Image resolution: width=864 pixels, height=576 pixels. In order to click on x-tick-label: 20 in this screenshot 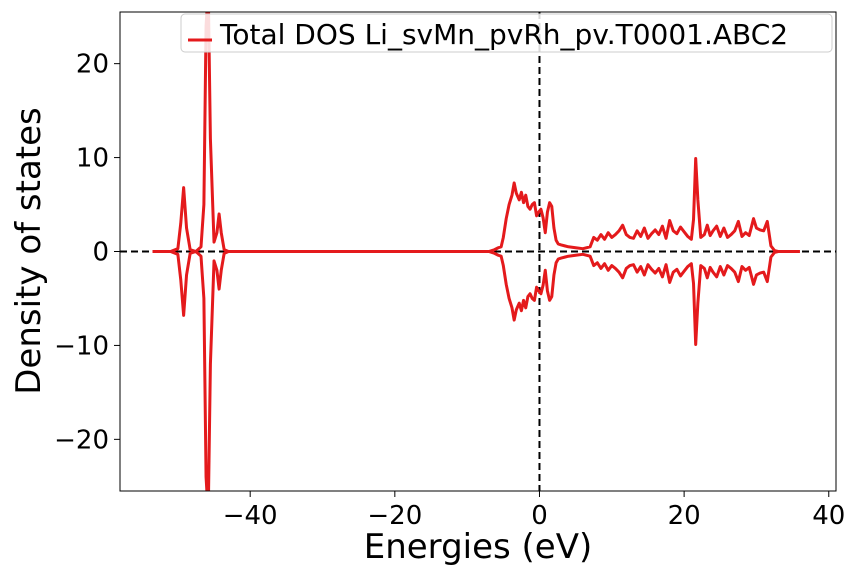, I will do `click(684, 516)`.